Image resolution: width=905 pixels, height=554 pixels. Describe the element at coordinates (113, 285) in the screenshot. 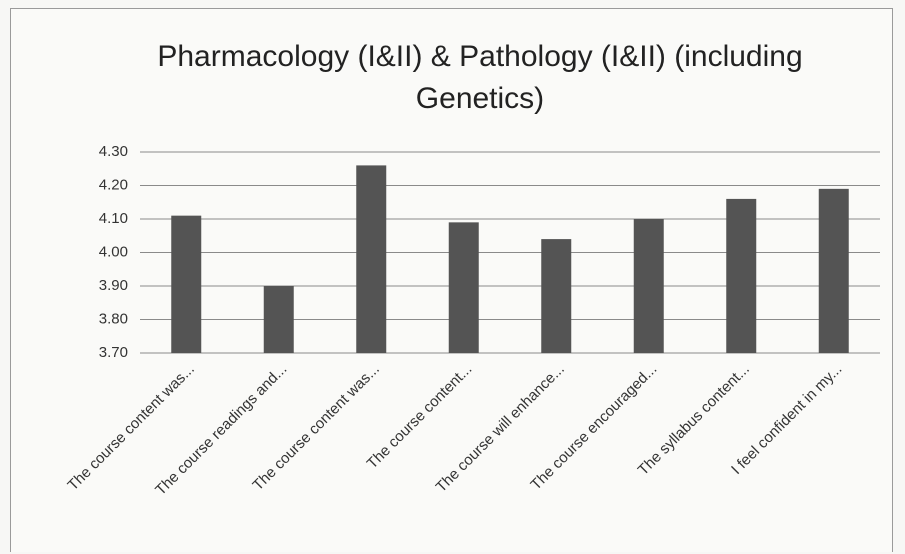

I see `y-tick-label: 3.90` at that location.